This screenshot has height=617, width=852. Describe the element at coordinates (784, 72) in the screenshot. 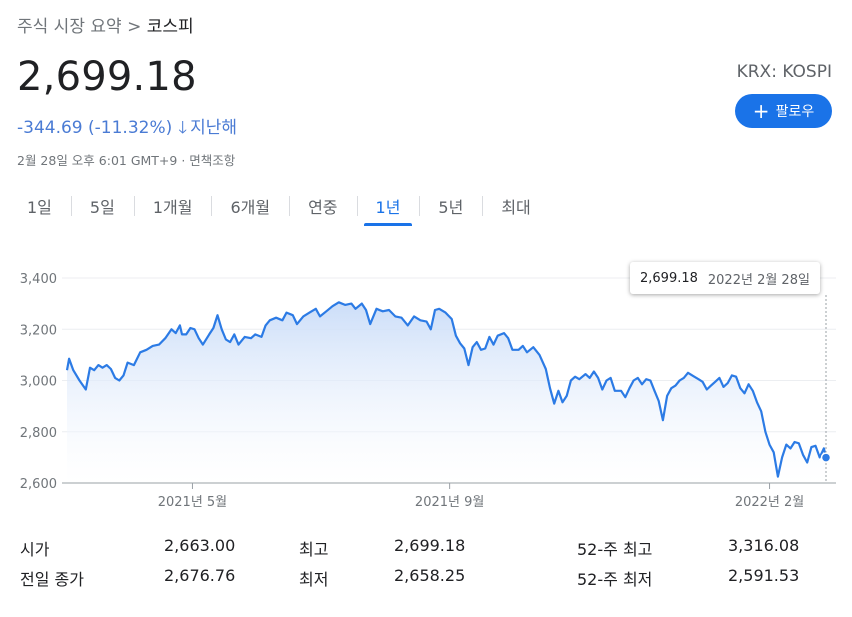

I see `exchange-ticker: KRX: KOSPI` at that location.